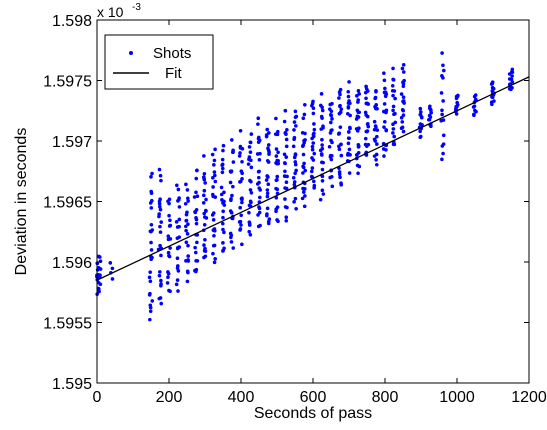 This screenshot has width=547, height=430. I want to click on legend-label-shots: Shots, so click(172, 53).